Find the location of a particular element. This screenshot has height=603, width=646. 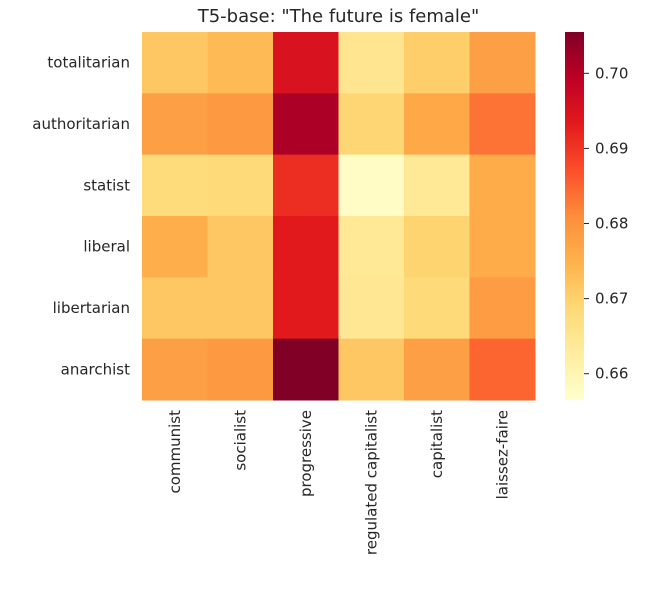

y-tick-label: liberal is located at coordinates (106, 247).